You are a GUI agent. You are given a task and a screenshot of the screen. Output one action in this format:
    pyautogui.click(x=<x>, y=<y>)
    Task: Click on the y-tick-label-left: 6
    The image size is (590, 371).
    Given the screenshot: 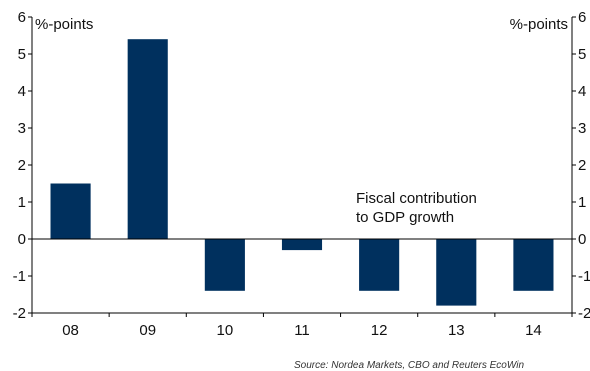 What is the action you would take?
    pyautogui.click(x=22, y=17)
    